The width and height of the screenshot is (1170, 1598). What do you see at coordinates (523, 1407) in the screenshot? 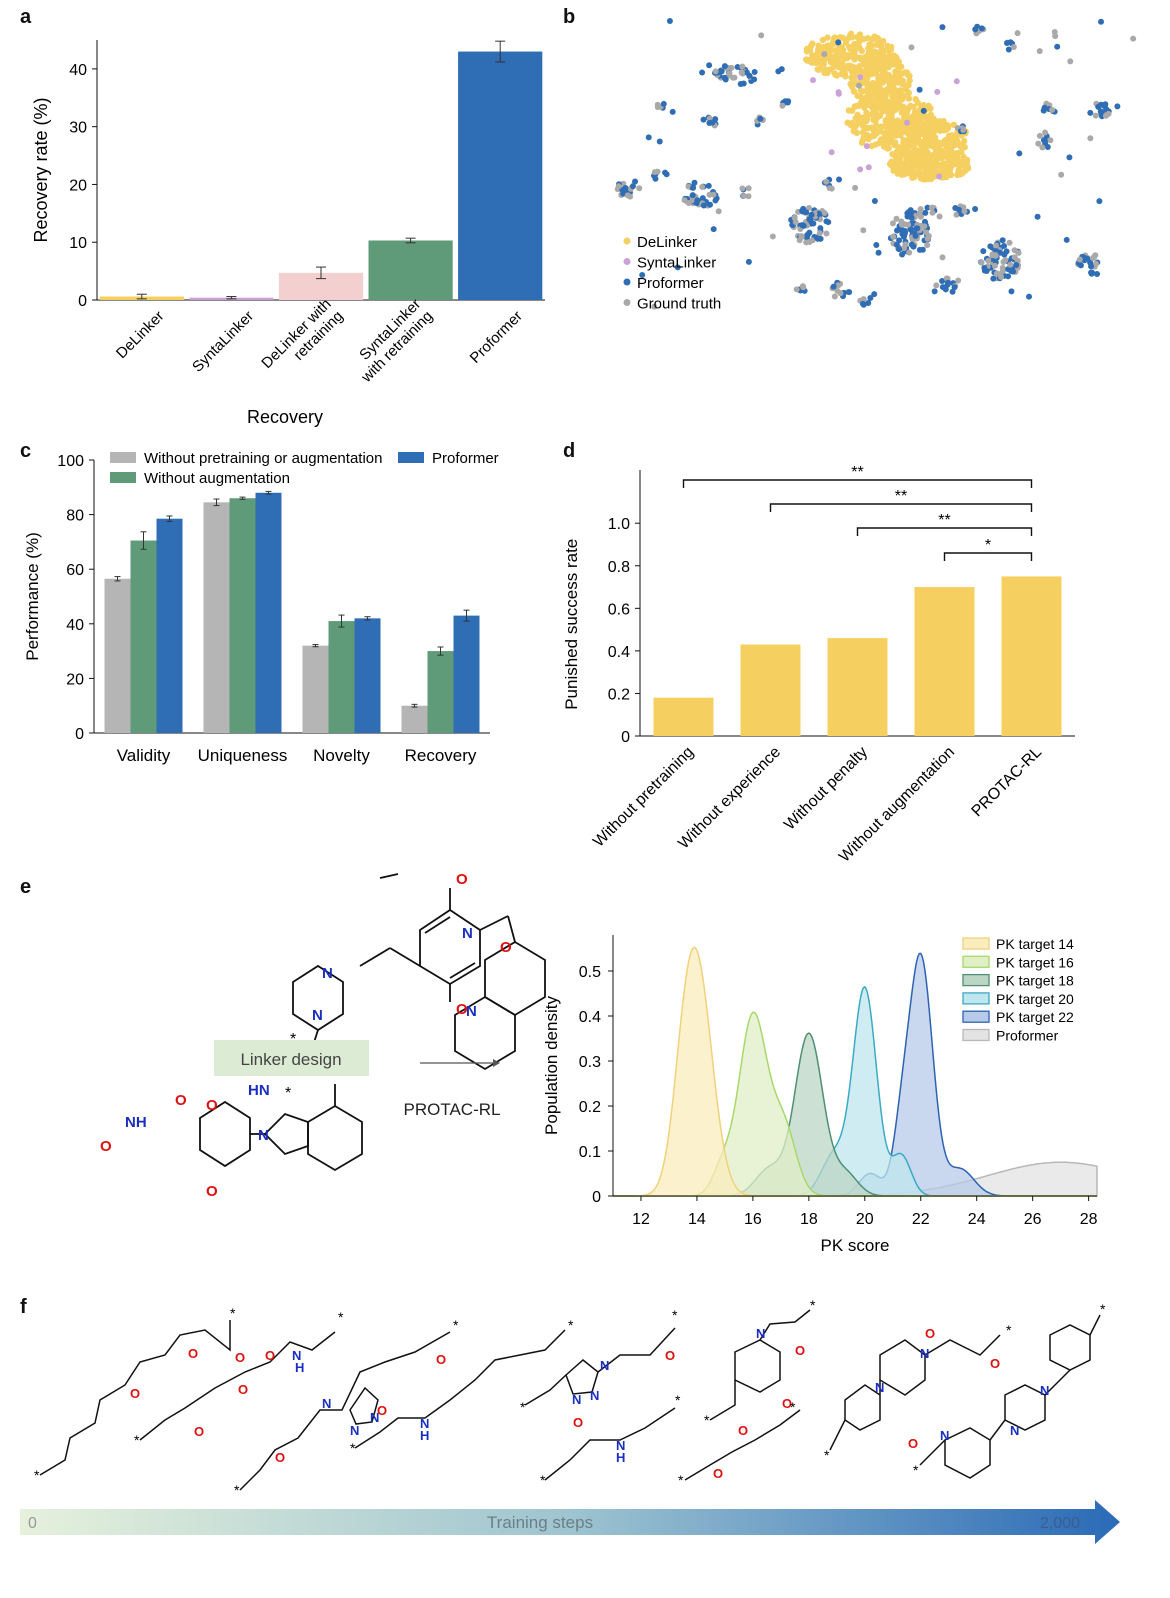
I see `f-star-9: *` at bounding box center [523, 1407].